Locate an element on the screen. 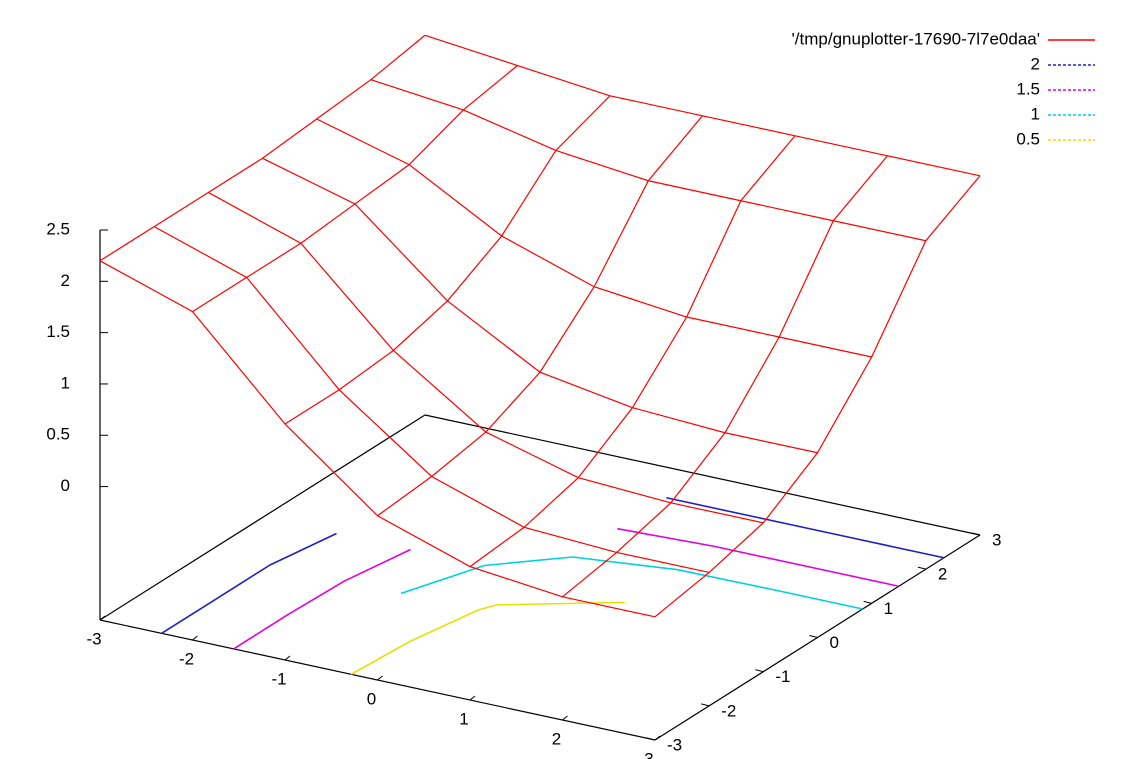 The width and height of the screenshot is (1142, 759). z-tick-label: 0 is located at coordinates (65, 485).